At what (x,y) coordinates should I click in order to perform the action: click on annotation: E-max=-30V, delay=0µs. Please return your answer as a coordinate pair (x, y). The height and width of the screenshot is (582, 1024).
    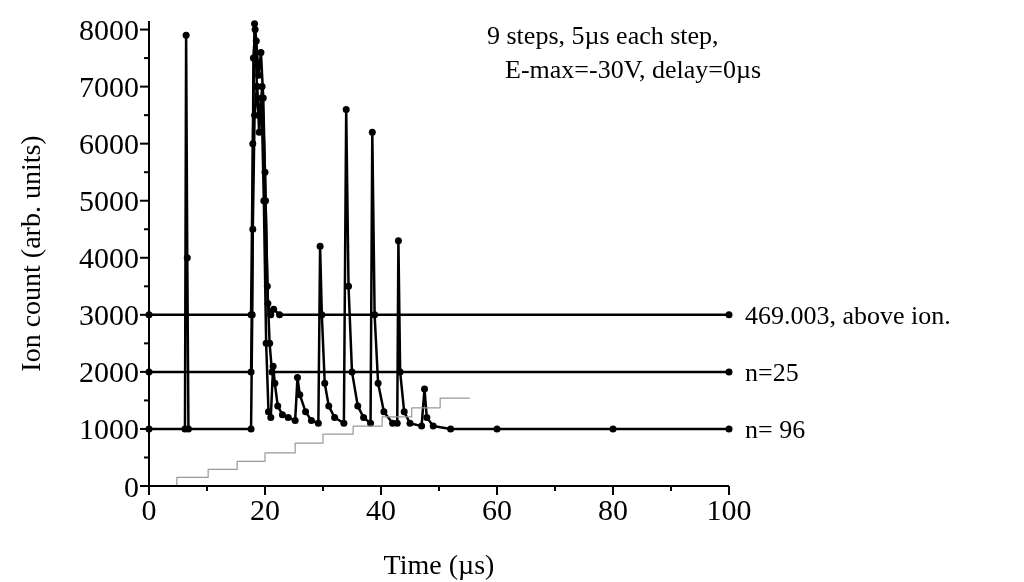
    Looking at the image, I should click on (633, 69).